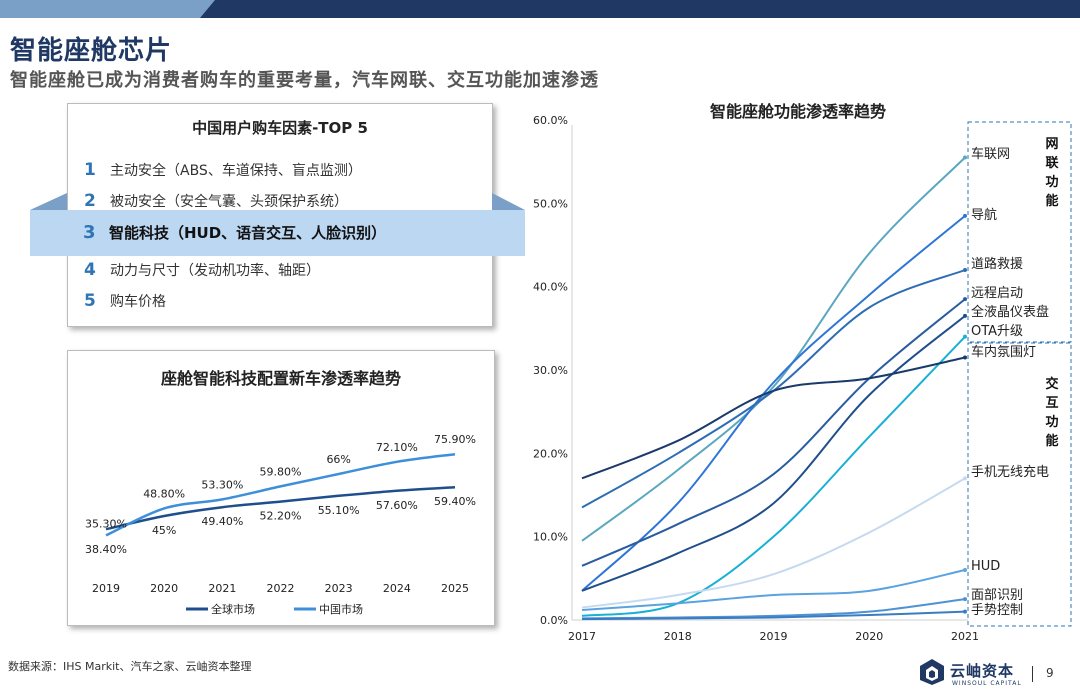 The height and width of the screenshot is (694, 1080). What do you see at coordinates (455, 501) in the screenshot?
I see `data-label: 59.40%` at bounding box center [455, 501].